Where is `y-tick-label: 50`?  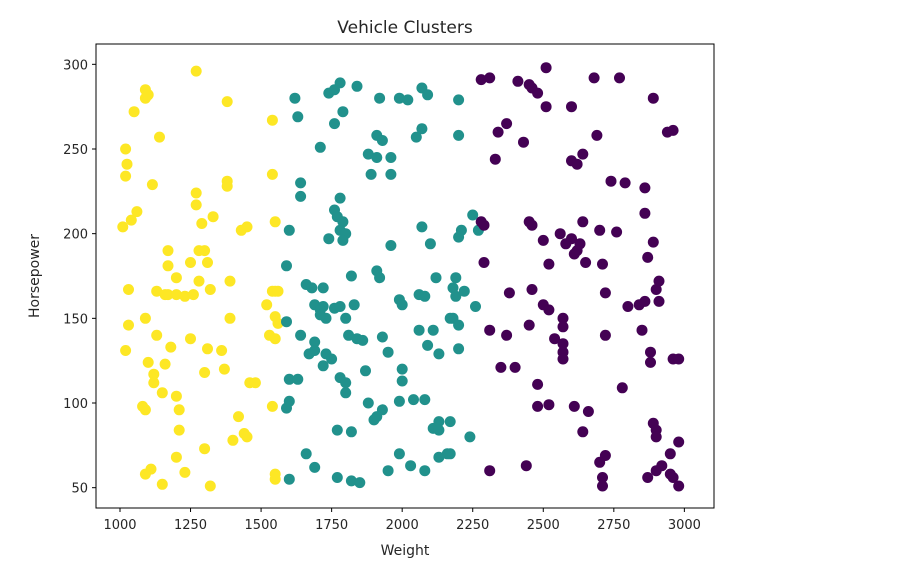 y-tick-label: 50 is located at coordinates (79, 489).